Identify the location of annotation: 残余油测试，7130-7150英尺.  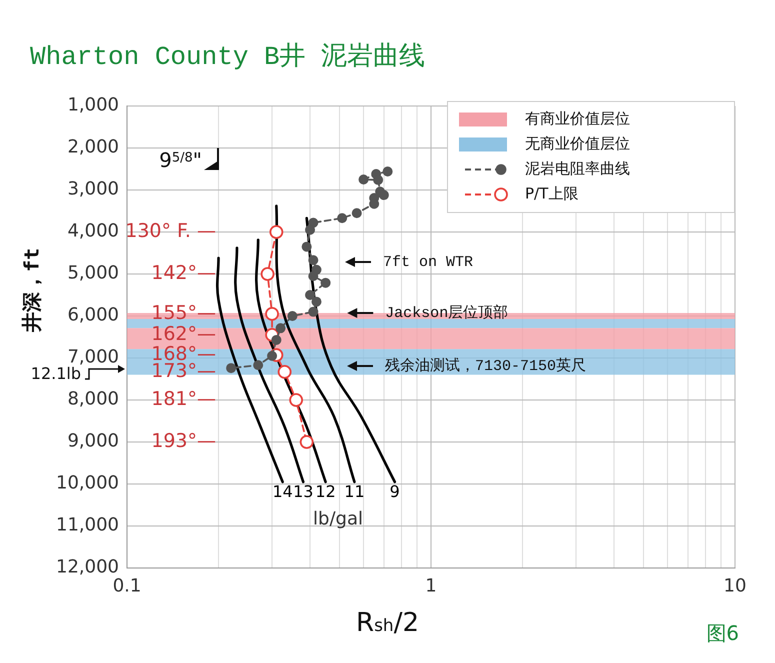
(485, 365).